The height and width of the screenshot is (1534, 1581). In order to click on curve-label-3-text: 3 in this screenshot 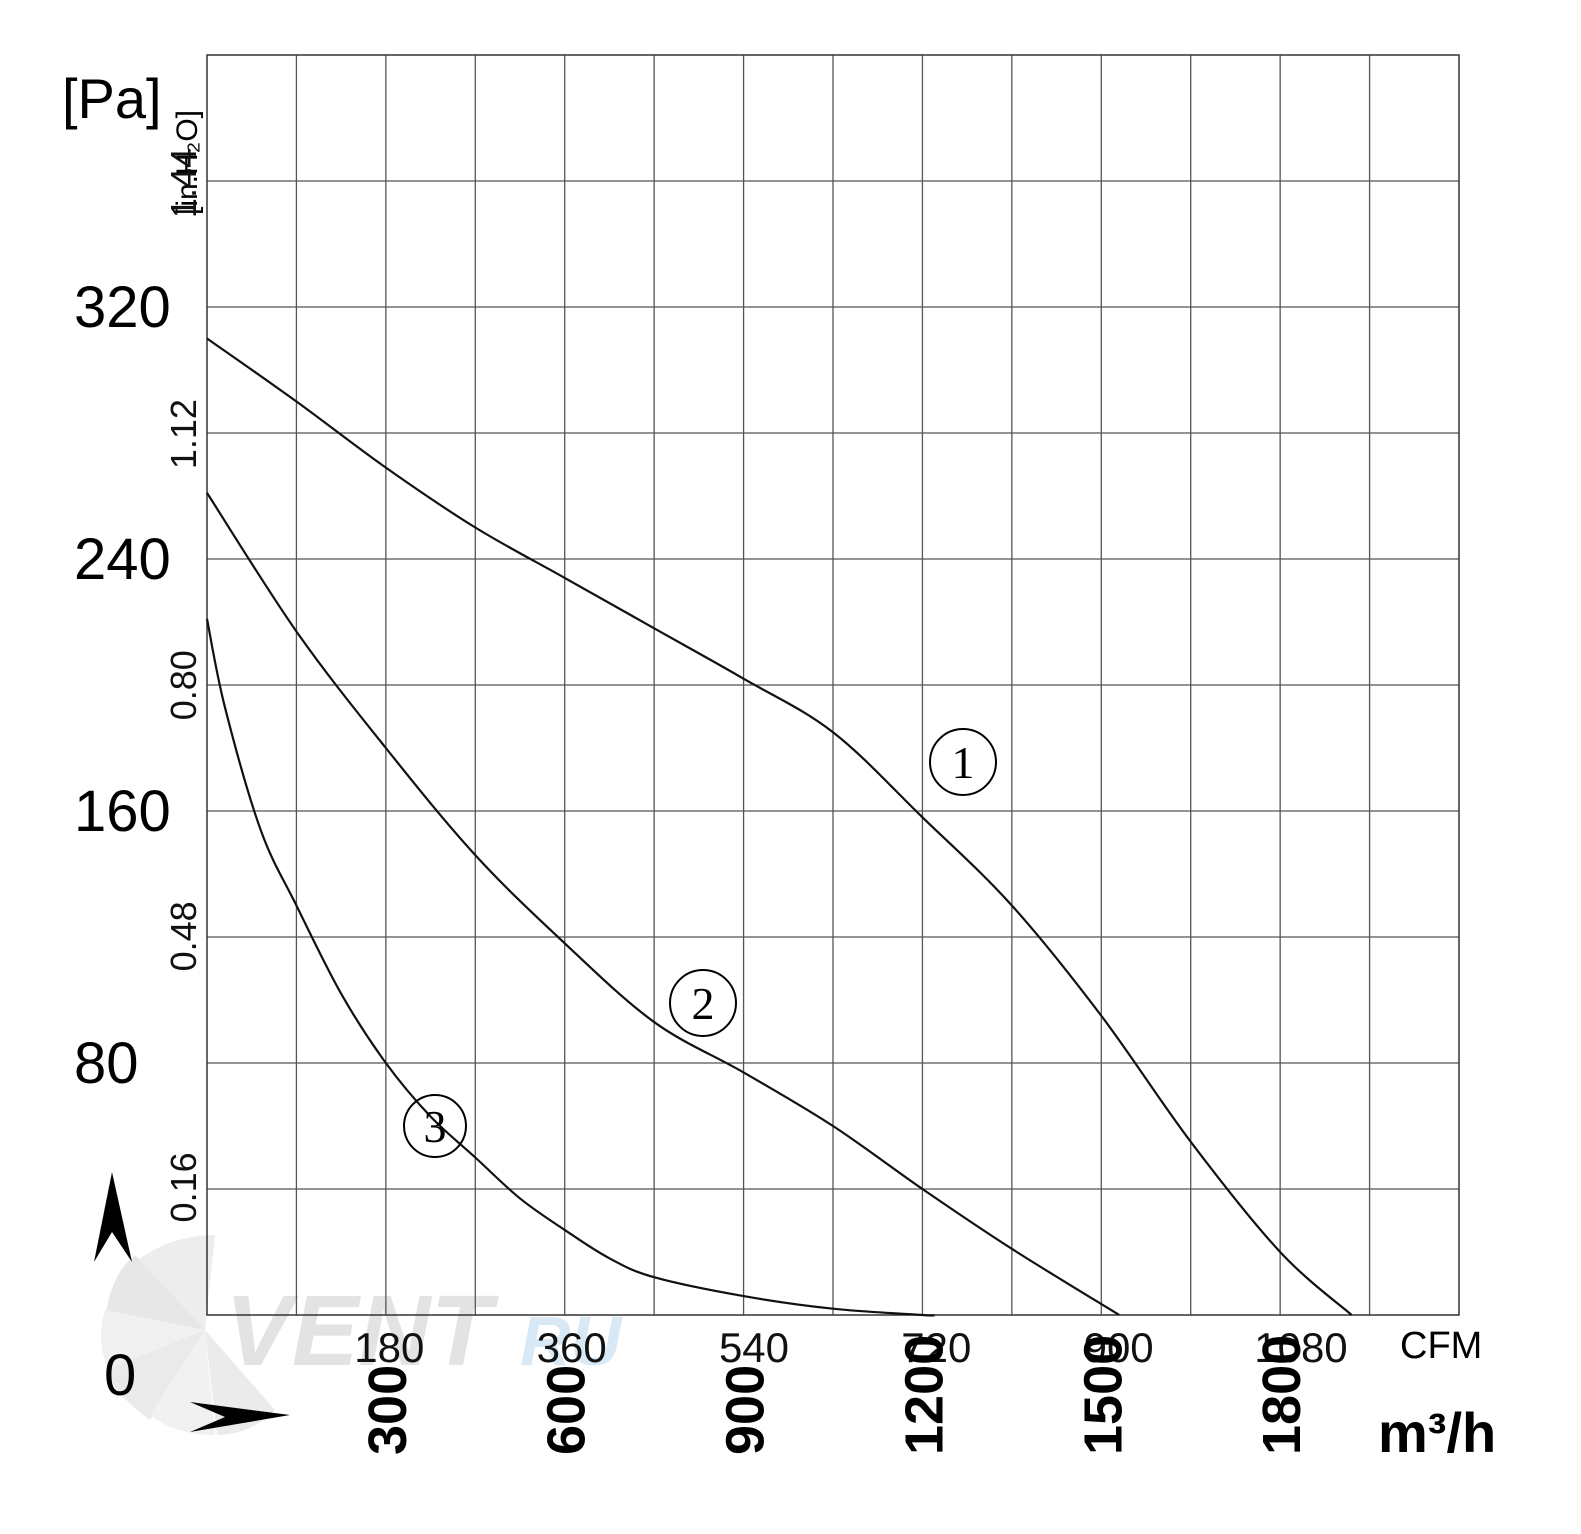, I will do `click(435, 1126)`.